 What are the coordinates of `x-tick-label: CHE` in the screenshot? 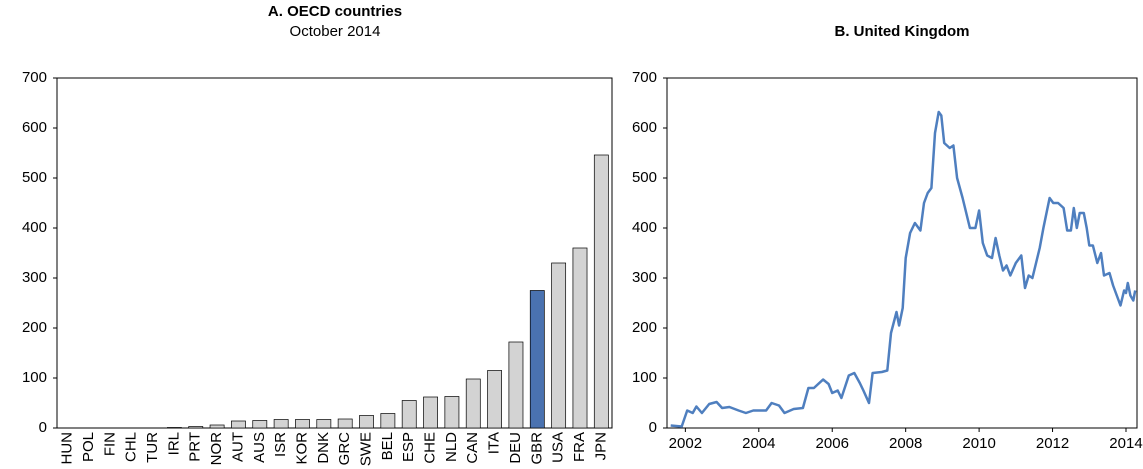 It's located at (430, 448).